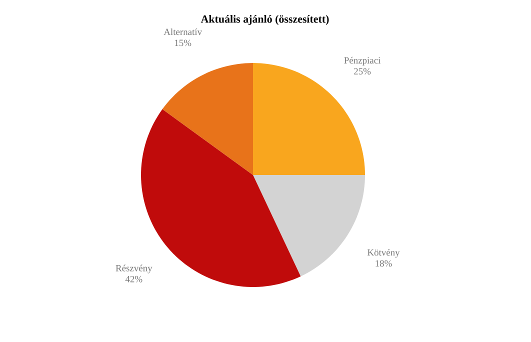 This screenshot has width=531, height=342. What do you see at coordinates (362, 71) in the screenshot?
I see `data-label: 25%` at bounding box center [362, 71].